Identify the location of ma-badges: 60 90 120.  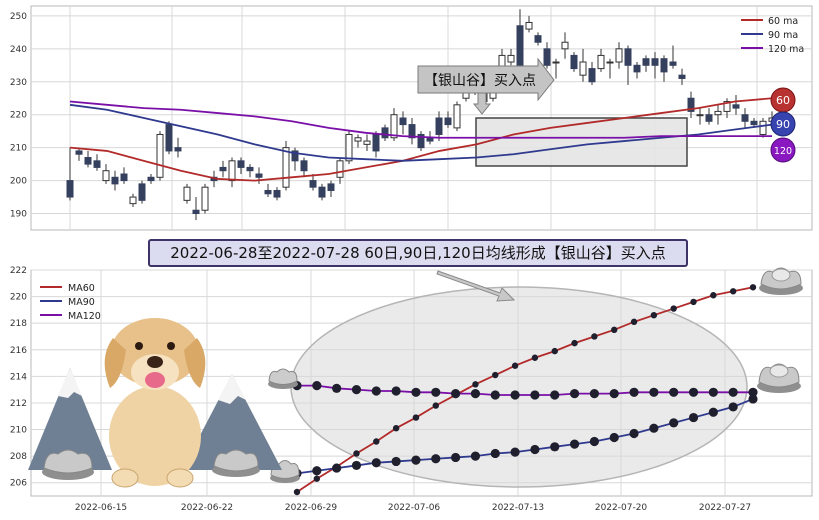
(783, 125).